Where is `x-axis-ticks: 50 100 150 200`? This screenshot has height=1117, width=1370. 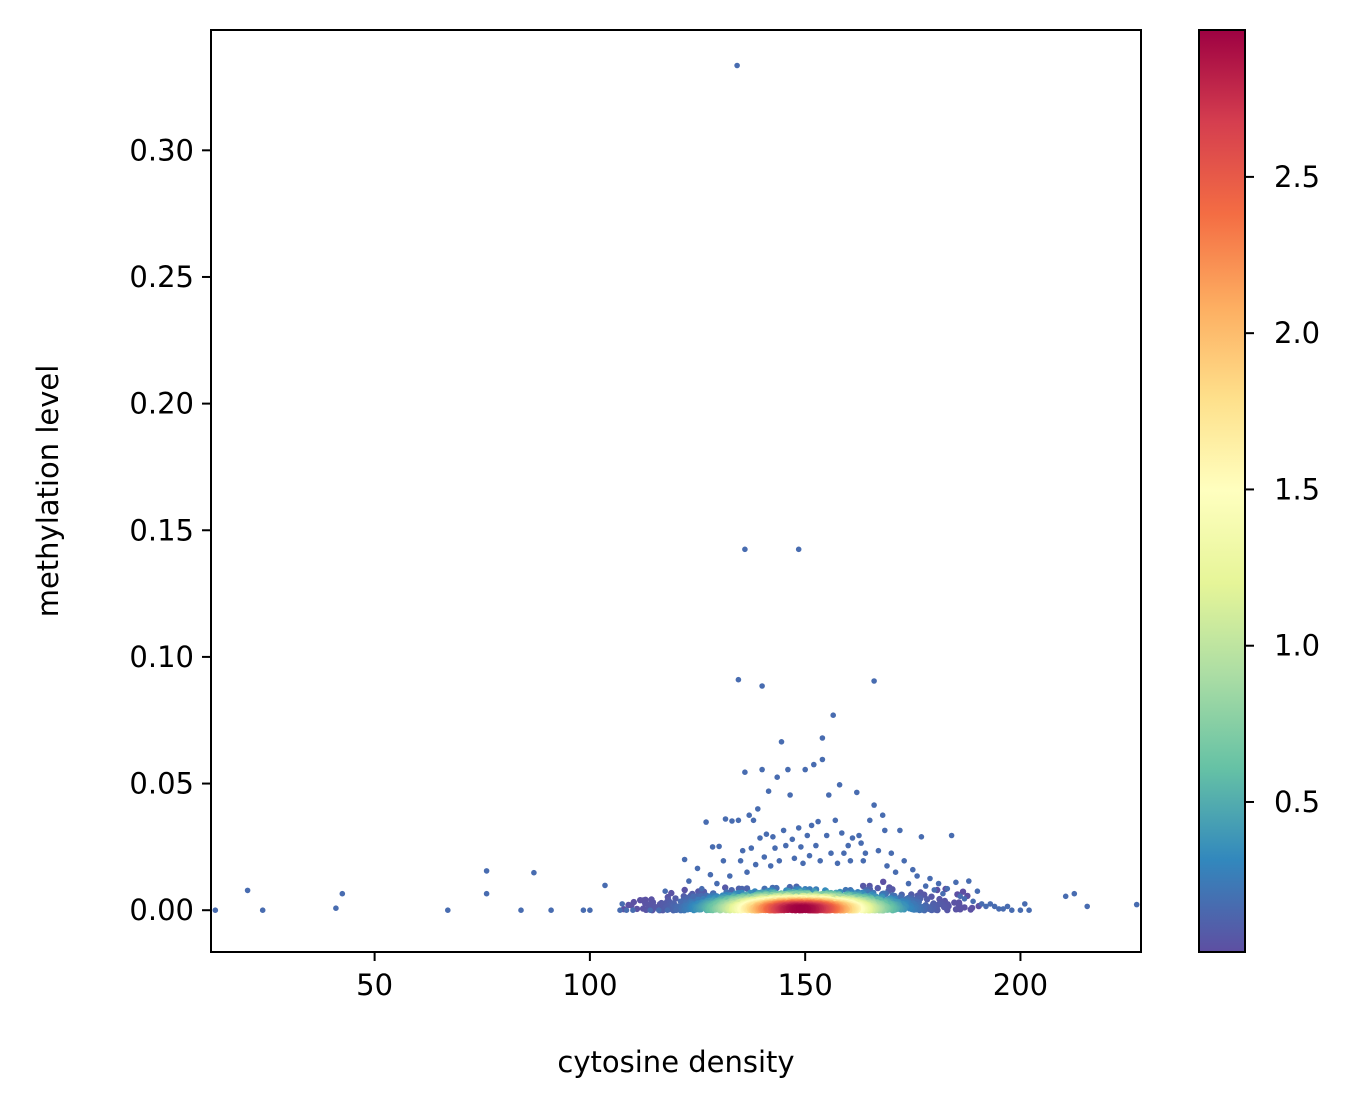 x-axis-ticks: 50 100 150 200 is located at coordinates (702, 977).